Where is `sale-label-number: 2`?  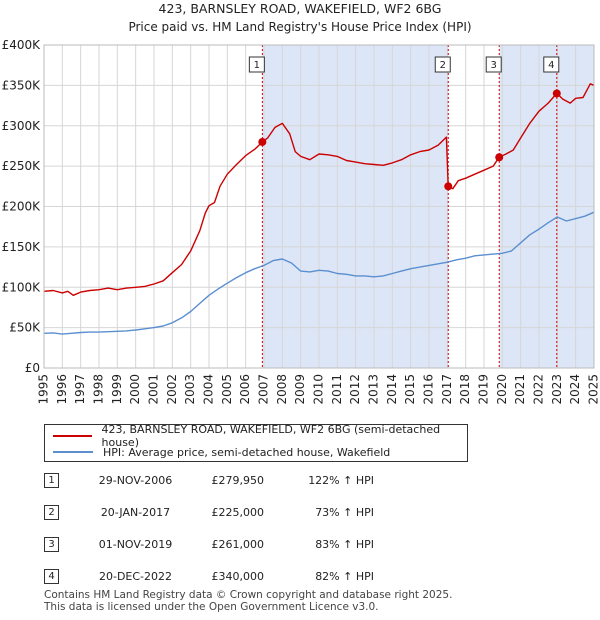 sale-label-number: 2 is located at coordinates (443, 65).